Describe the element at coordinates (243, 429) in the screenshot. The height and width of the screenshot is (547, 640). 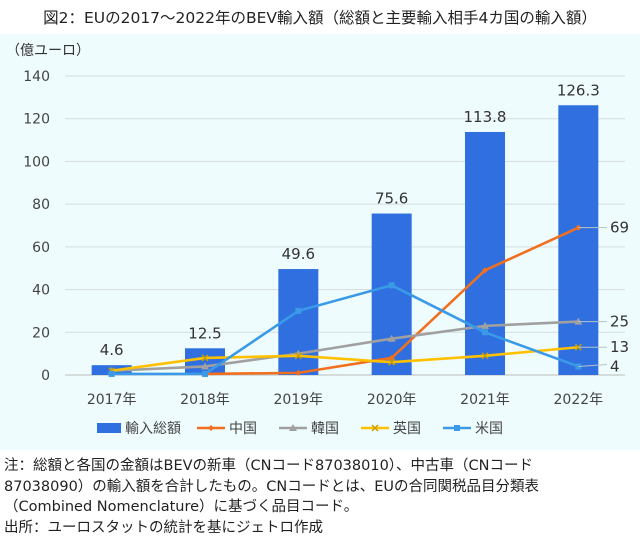
I see `legend-label: 中国` at that location.